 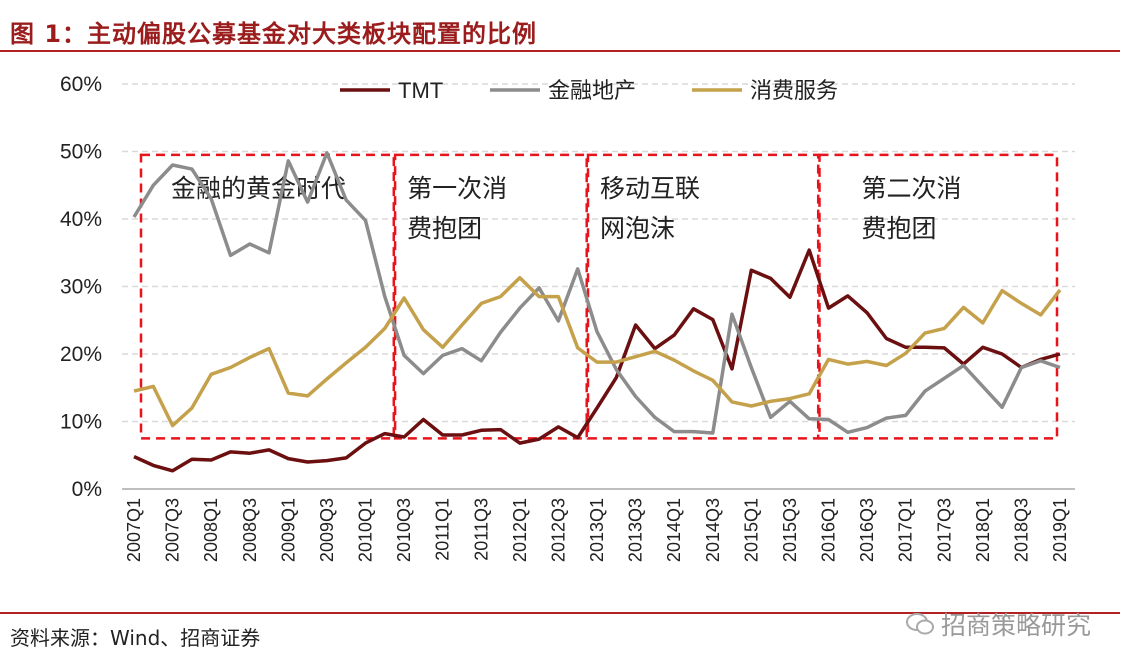 What do you see at coordinates (211, 530) in the screenshot?
I see `x-tick-label: 2008Q1` at bounding box center [211, 530].